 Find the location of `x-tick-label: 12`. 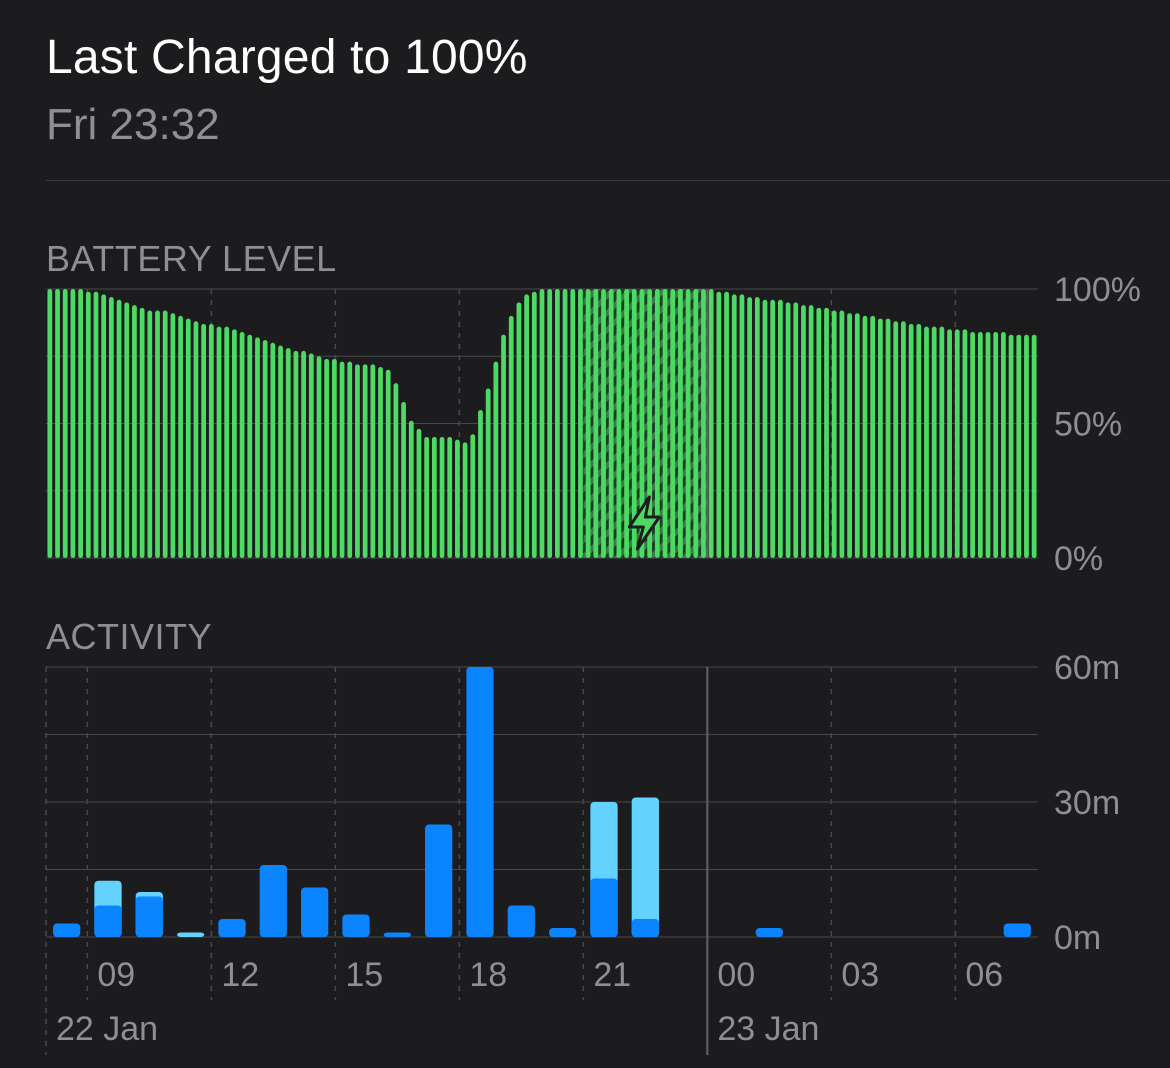

x-tick-label: 12 is located at coordinates (240, 975).